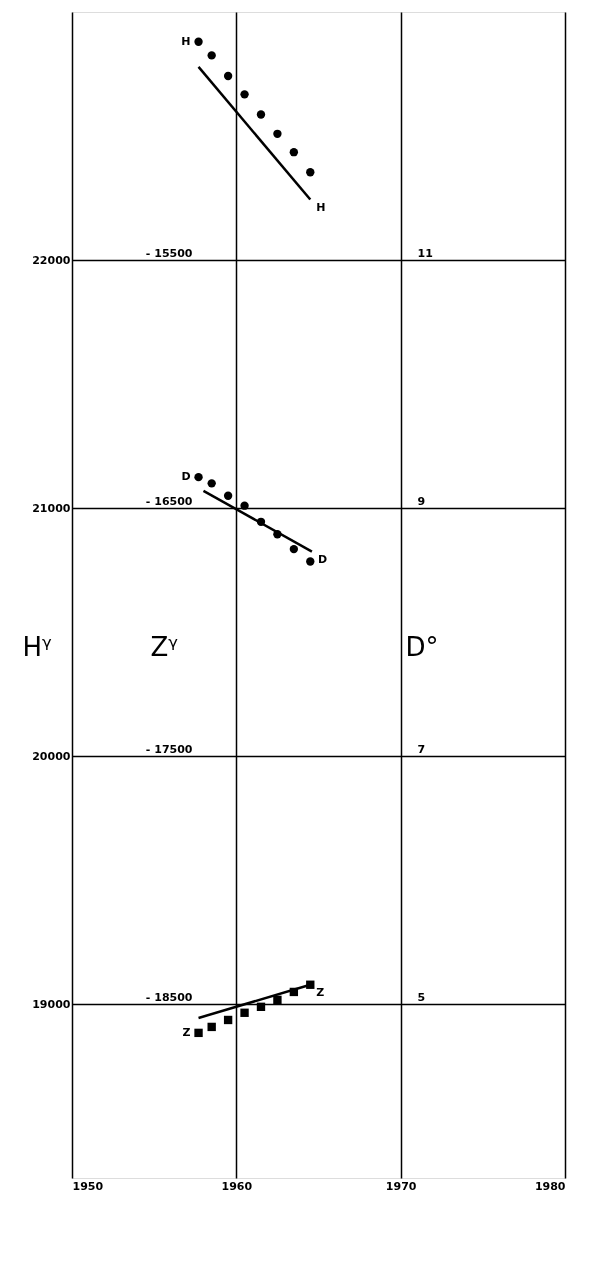  Describe the element at coordinates (169, 749) in the screenshot. I see `y2-tick-label: - 17500` at that location.